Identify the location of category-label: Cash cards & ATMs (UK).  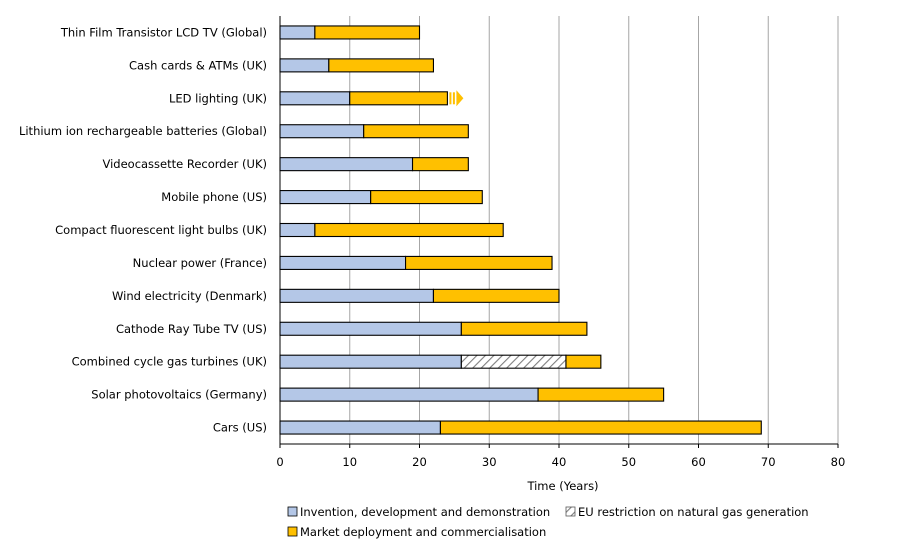
(198, 65).